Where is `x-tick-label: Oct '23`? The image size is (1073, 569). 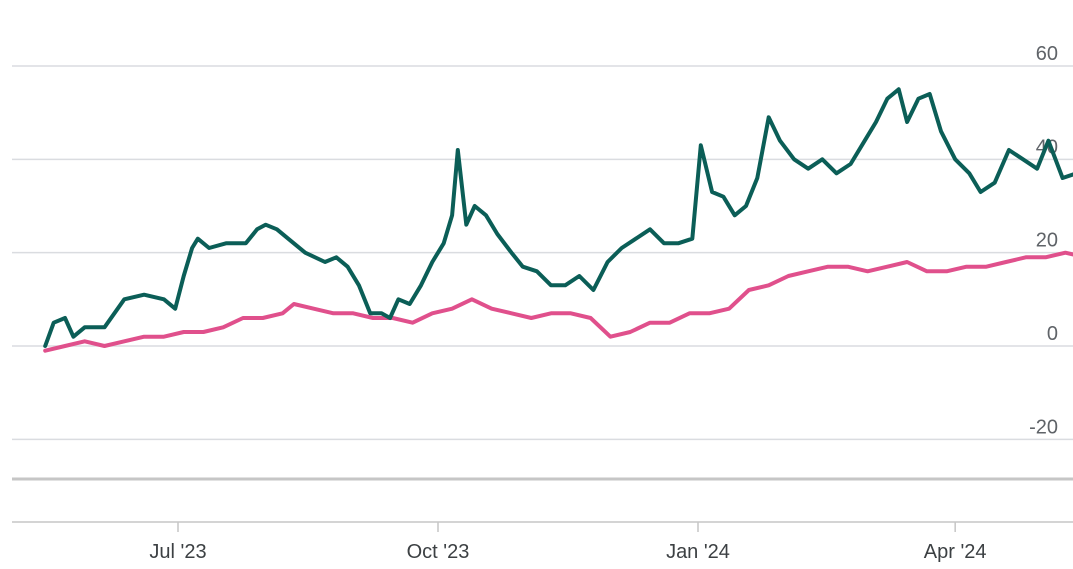 x-tick-label: Oct '23 is located at coordinates (438, 552).